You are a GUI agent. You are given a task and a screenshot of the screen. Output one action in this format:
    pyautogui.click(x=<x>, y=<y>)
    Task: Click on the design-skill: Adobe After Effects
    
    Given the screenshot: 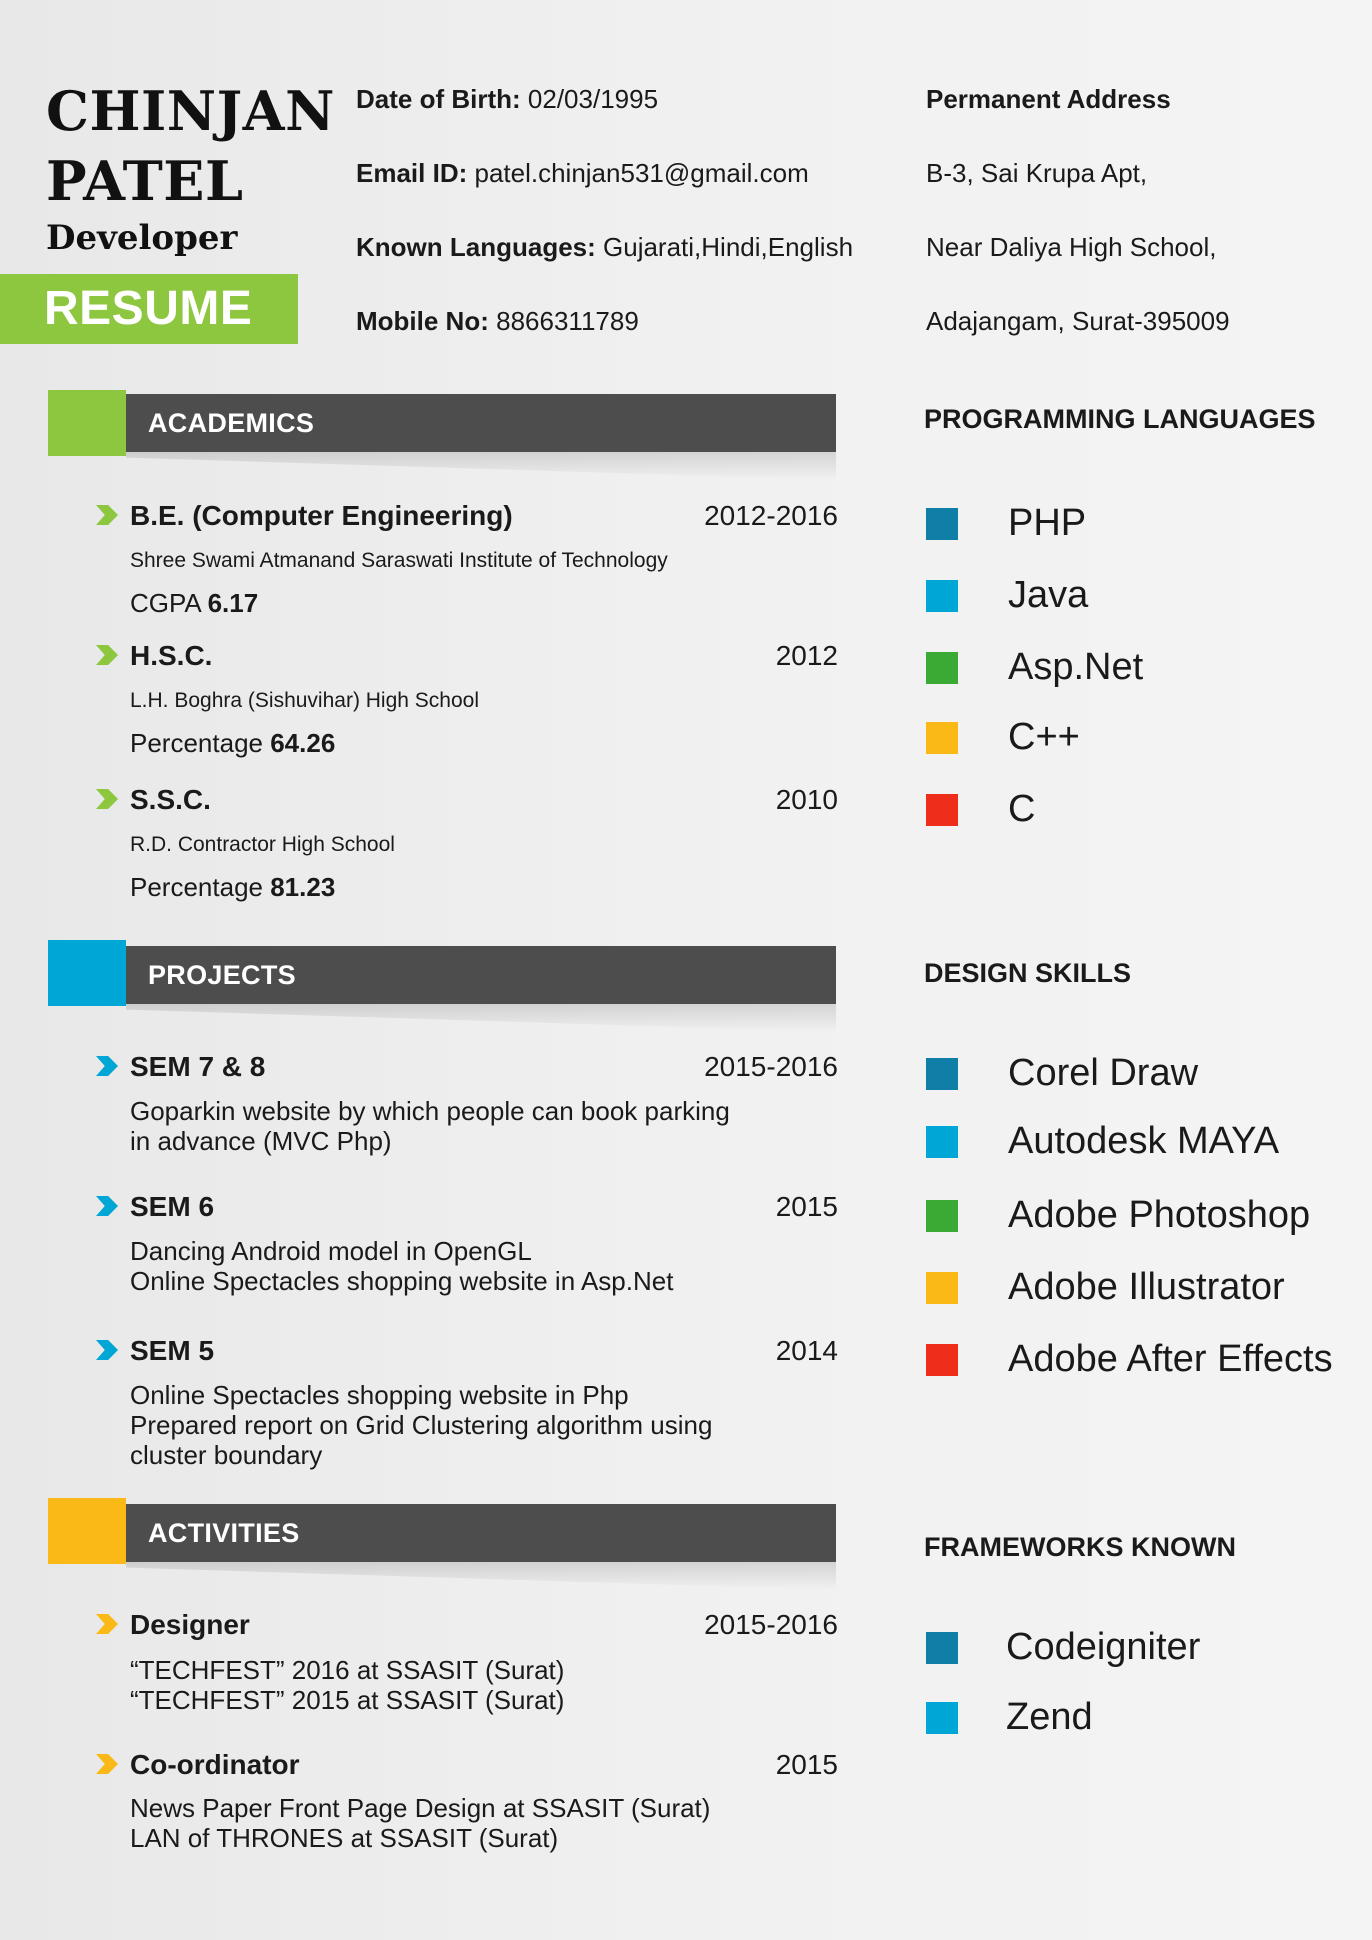 What is the action you would take?
    pyautogui.click(x=1170, y=1359)
    